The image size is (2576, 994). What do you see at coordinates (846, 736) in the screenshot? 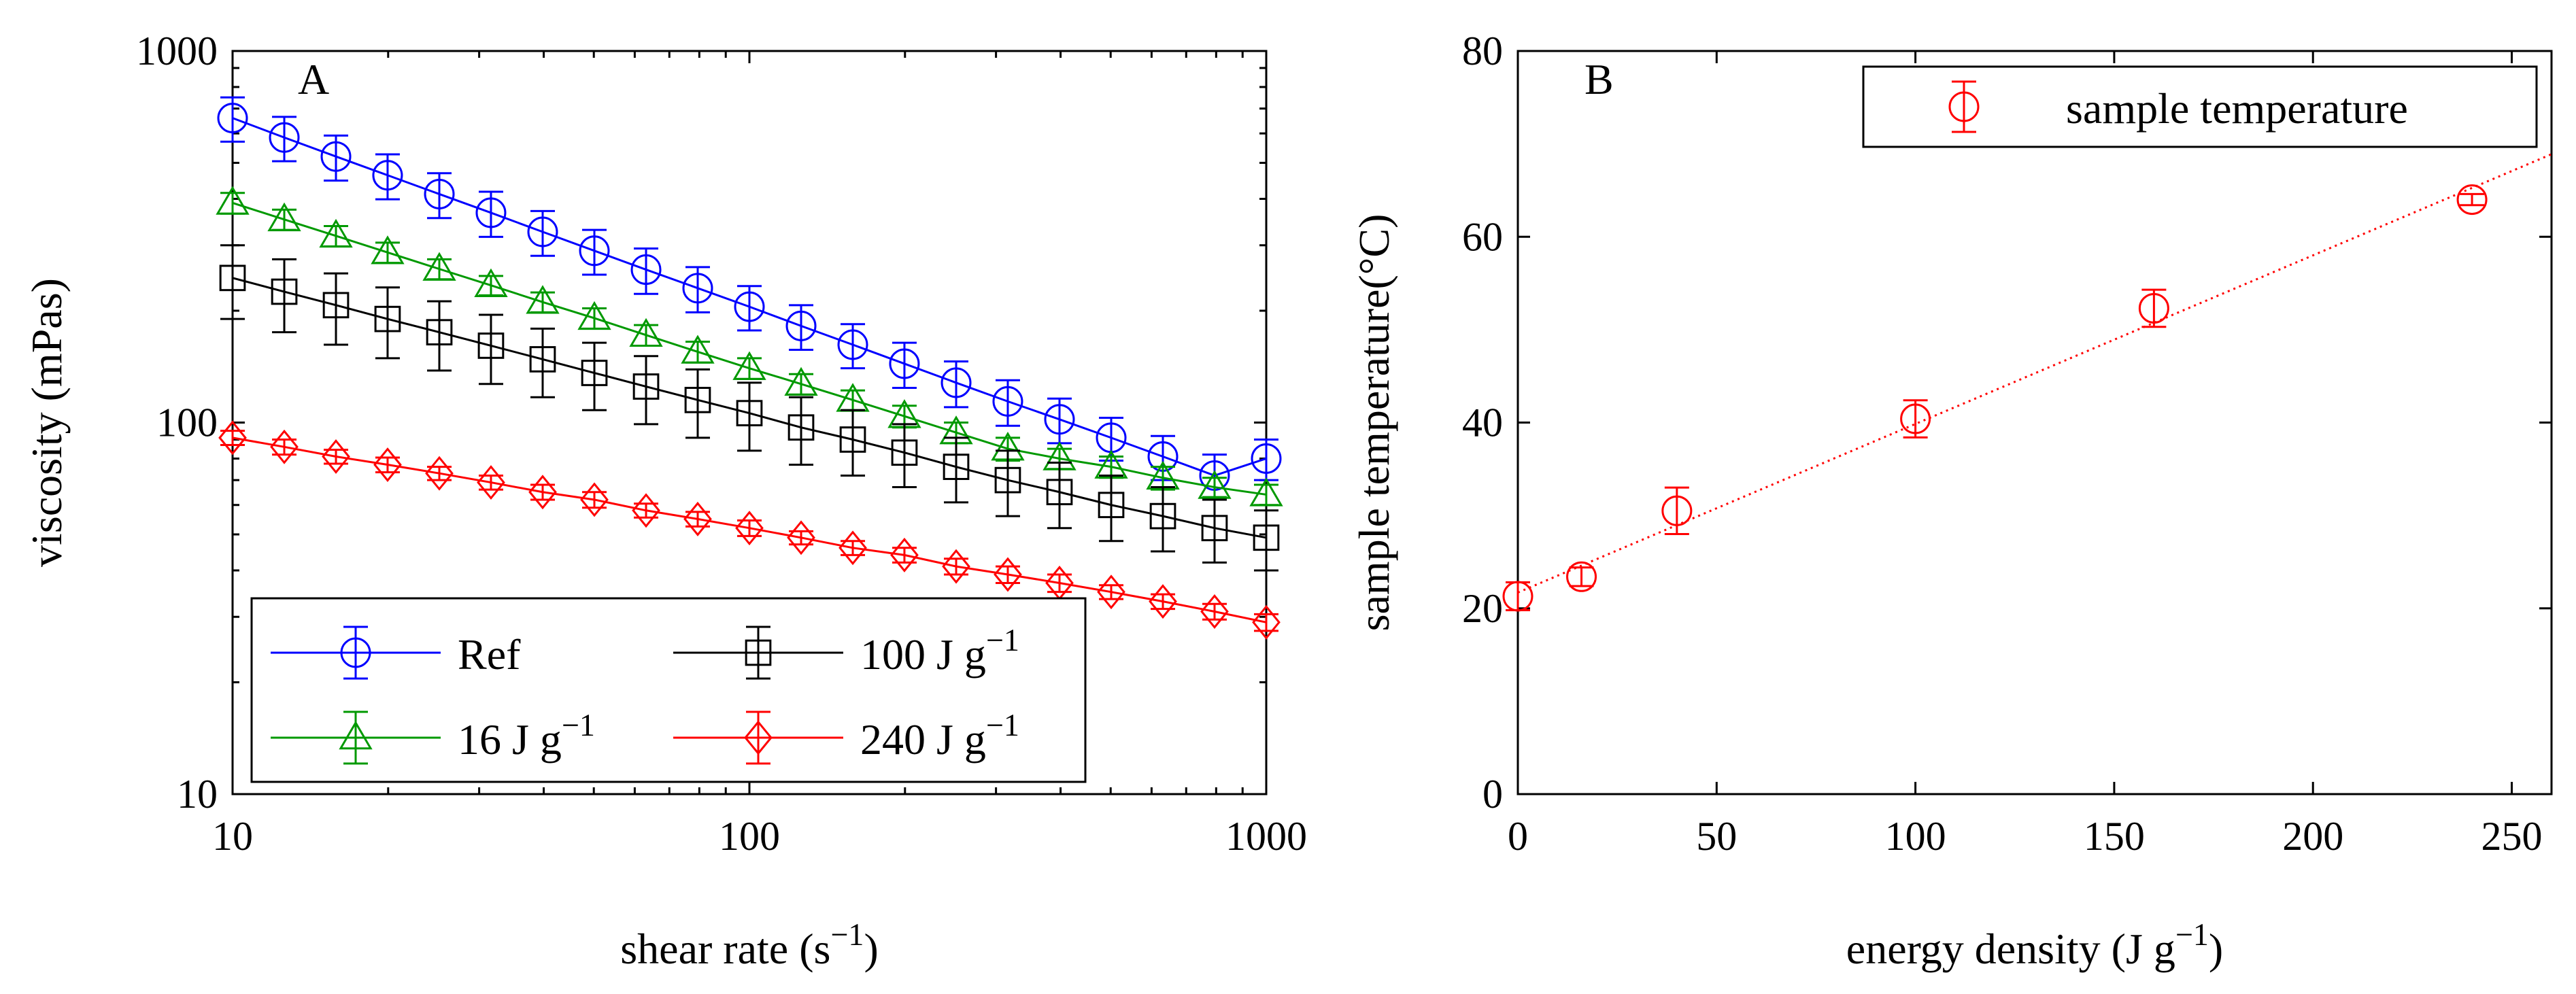
I see `legend-entry-diamond: 240 J g−1` at bounding box center [846, 736].